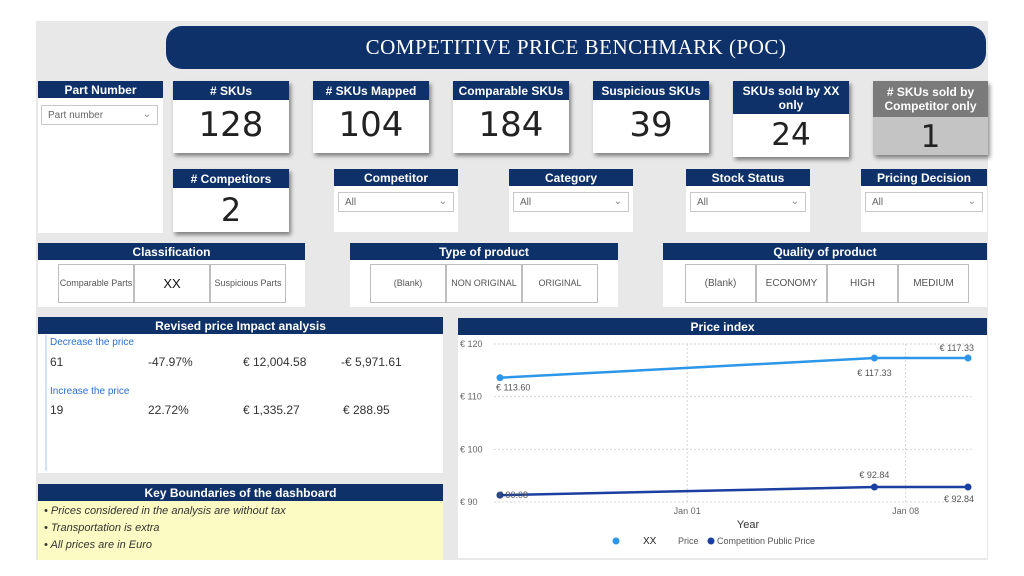 The height and width of the screenshot is (576, 1024). Describe the element at coordinates (171, 251) in the screenshot. I see `classification-header: Classification` at that location.